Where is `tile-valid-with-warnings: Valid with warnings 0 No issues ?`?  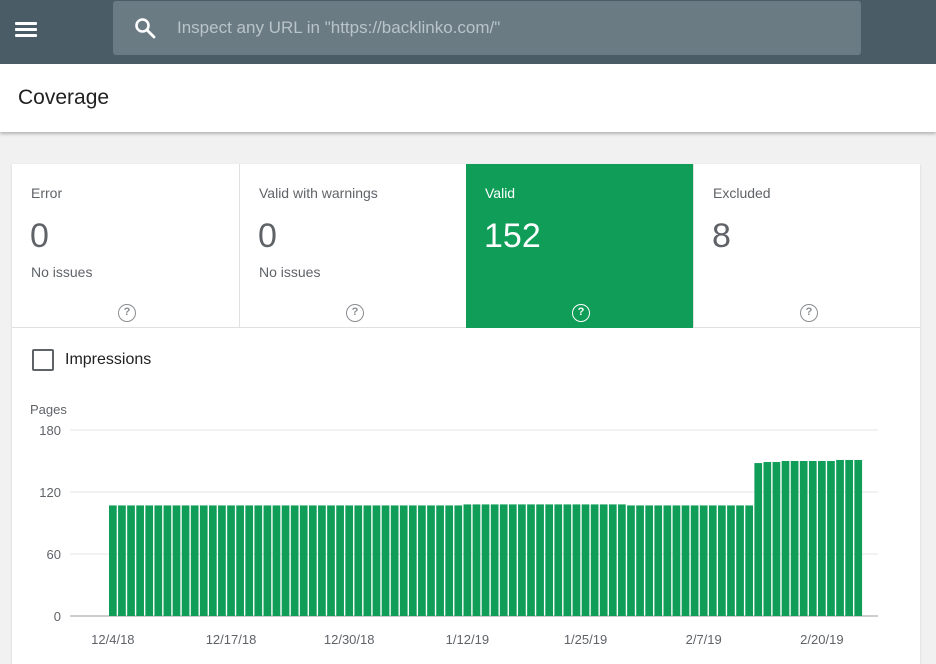
tile-valid-with-warnings: Valid with warnings 0 No issues ? is located at coordinates (352, 246).